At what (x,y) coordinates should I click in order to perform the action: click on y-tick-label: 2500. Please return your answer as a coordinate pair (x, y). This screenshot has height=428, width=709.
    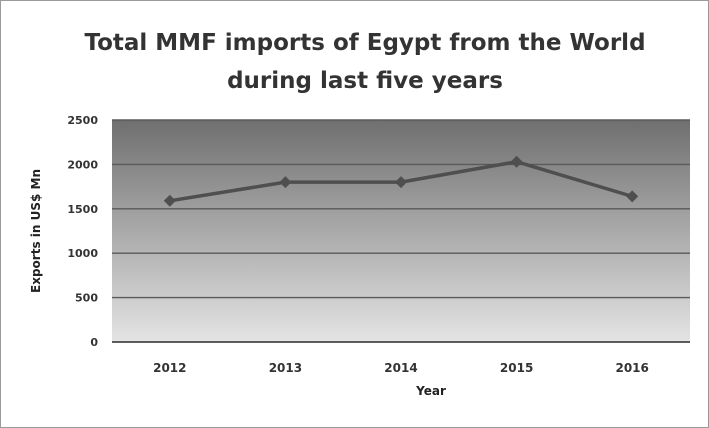
    Looking at the image, I should click on (82, 120).